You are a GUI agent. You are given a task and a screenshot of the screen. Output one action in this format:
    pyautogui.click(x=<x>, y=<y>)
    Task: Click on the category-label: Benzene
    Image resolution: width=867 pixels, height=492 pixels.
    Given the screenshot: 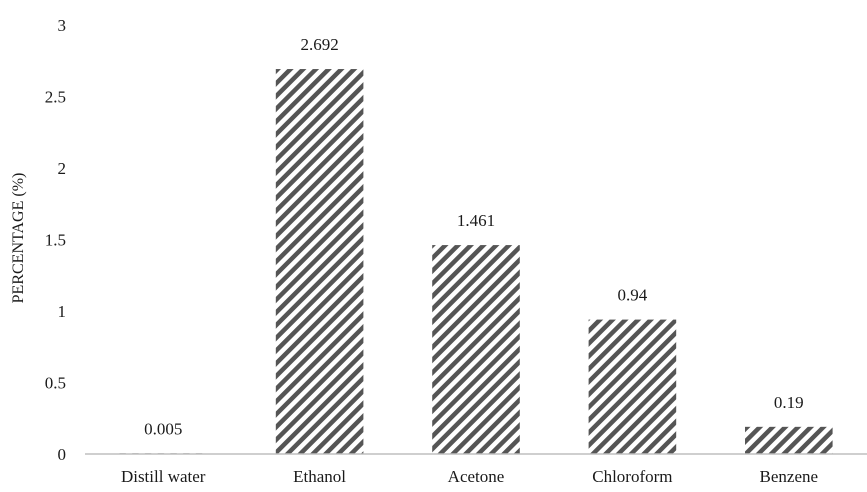 What is the action you would take?
    pyautogui.click(x=789, y=476)
    